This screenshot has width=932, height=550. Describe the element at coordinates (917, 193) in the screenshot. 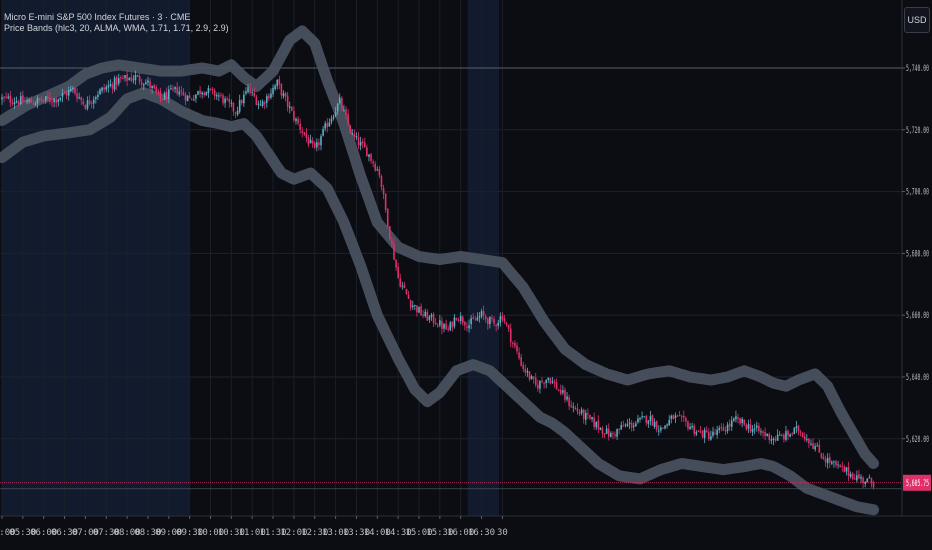

I see `y-tick-label: 5,700.00` at that location.